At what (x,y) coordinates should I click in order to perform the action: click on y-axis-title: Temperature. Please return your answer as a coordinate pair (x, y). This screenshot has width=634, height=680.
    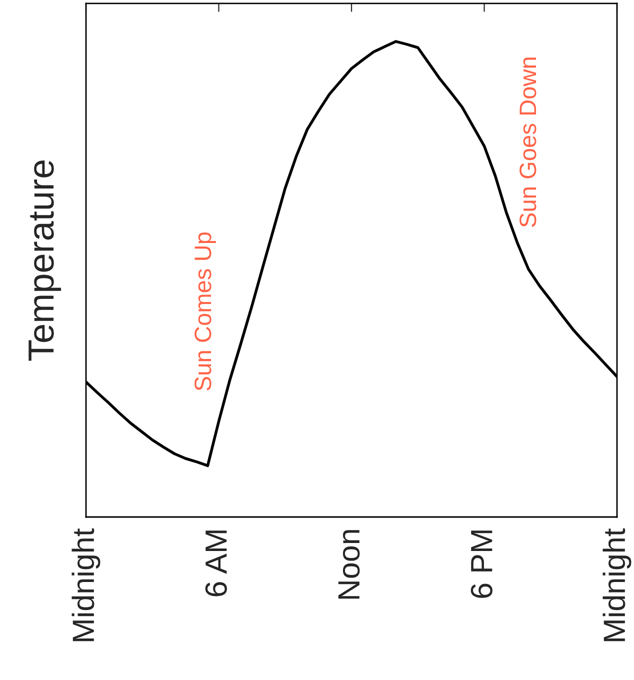
    Looking at the image, I should click on (44, 260).